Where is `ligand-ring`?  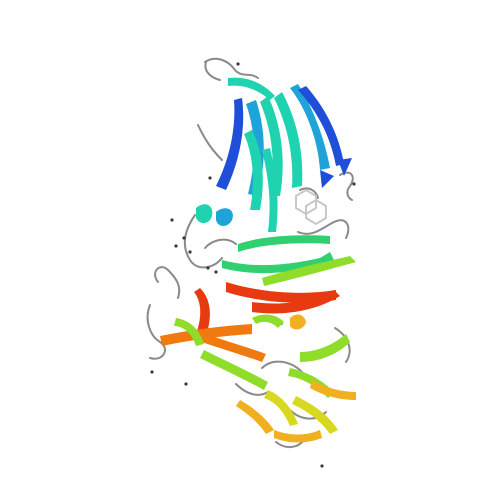
ligand-ring is located at coordinates (311, 207).